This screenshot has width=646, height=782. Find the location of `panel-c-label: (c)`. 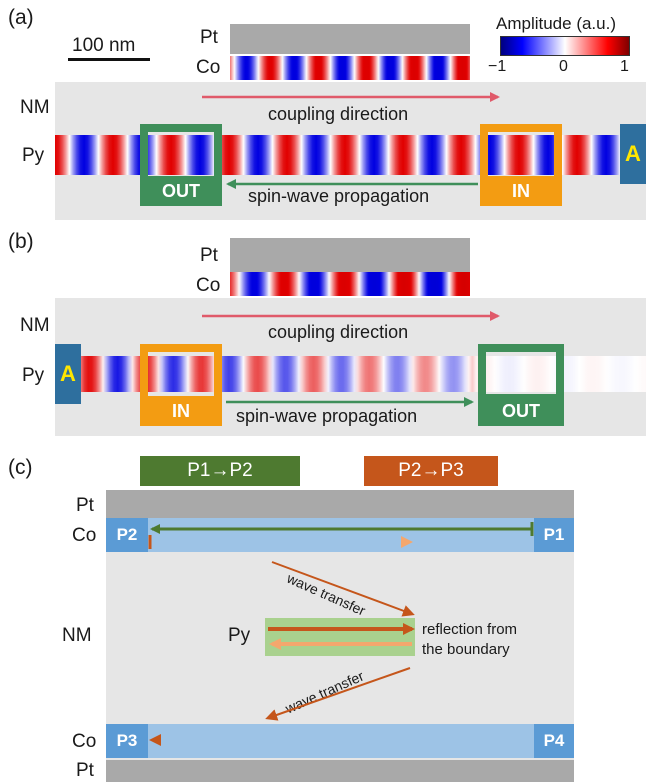

panel-c-label: (c) is located at coordinates (20, 467).